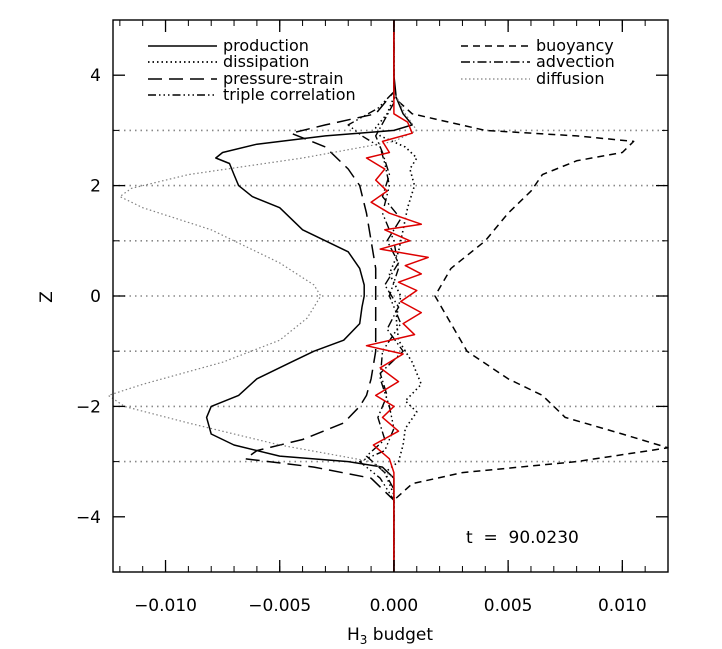  What do you see at coordinates (575, 61) in the screenshot?
I see `legend-label: advection` at bounding box center [575, 61].